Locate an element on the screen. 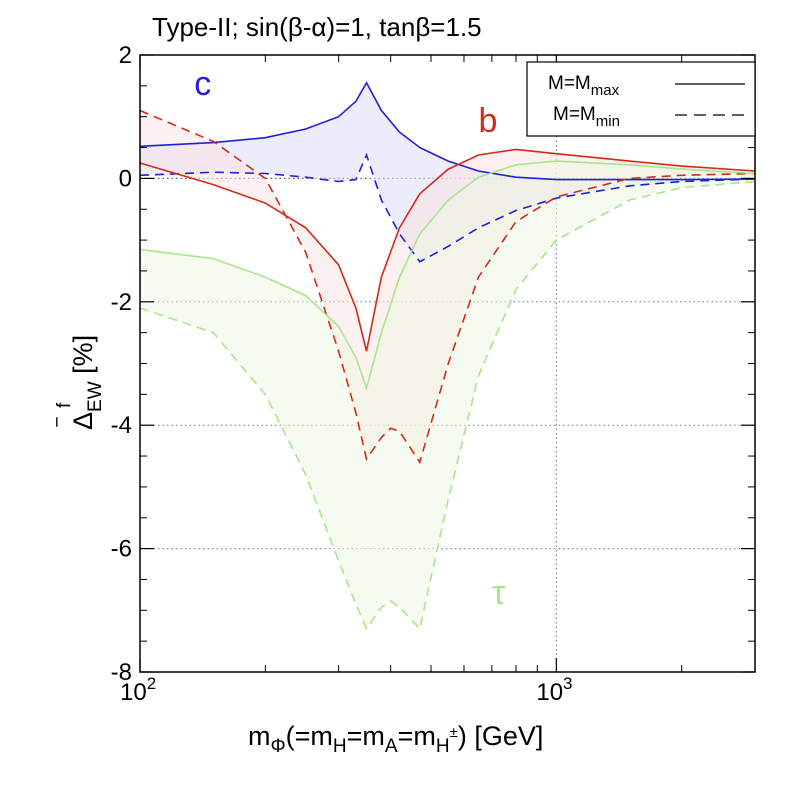 The height and width of the screenshot is (800, 800). c-max-line is located at coordinates (447, 131).